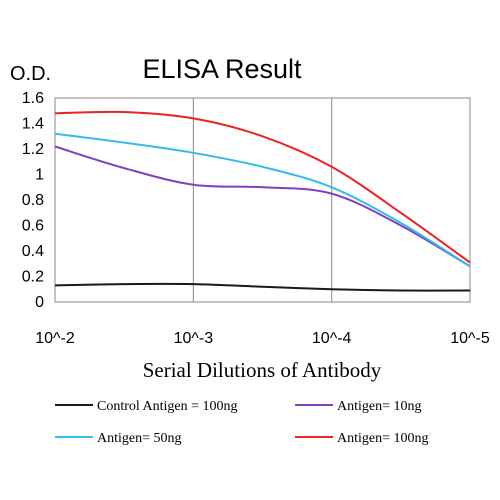 This screenshot has height=500, width=500. I want to click on chart-title: ELISA Result, so click(222, 69).